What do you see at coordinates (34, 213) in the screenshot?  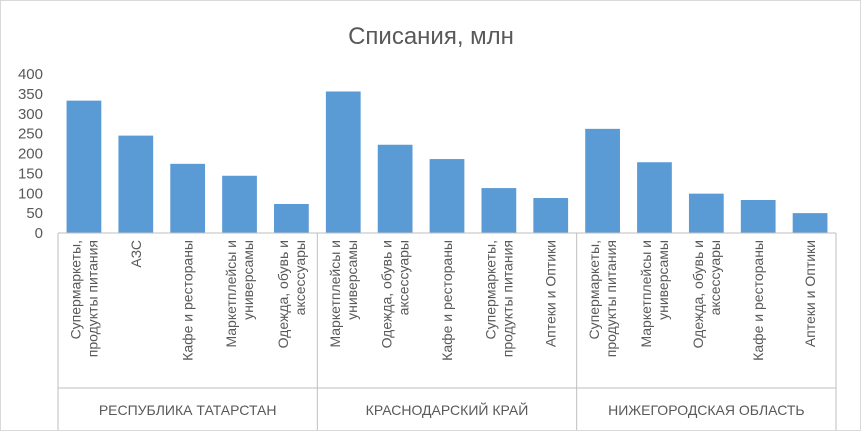 I see `y-tick-label: 50` at bounding box center [34, 213].